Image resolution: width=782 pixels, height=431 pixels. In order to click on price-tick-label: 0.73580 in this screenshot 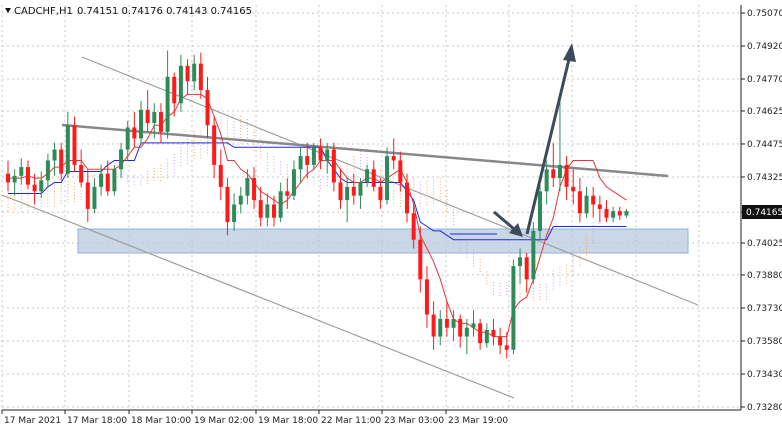, I will do `click(764, 342)`.